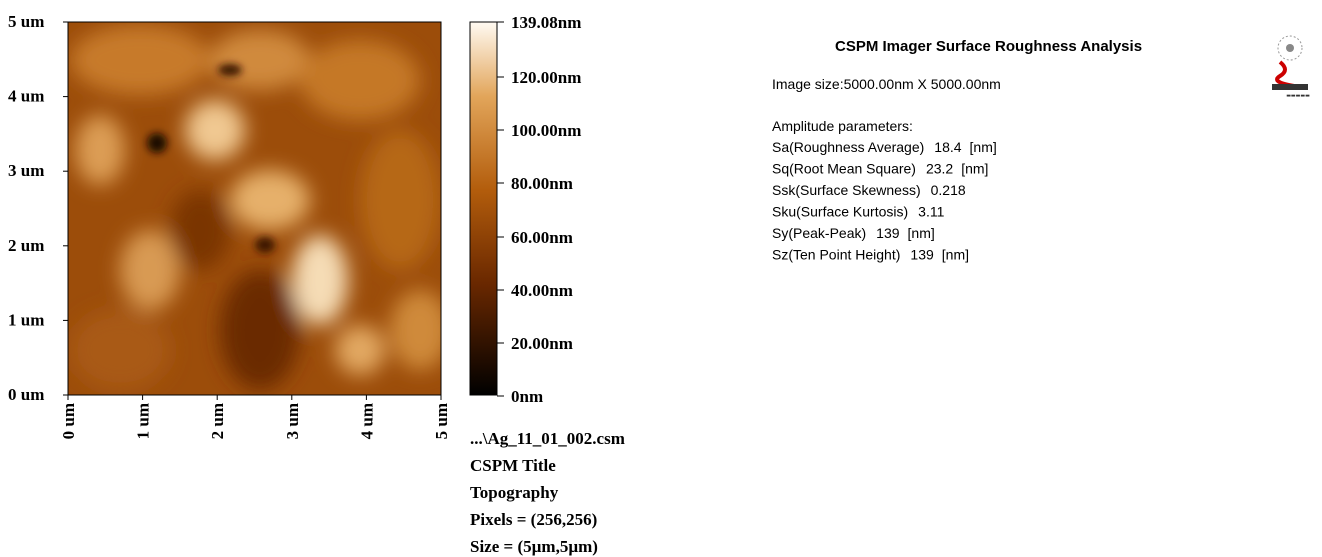 The height and width of the screenshot is (557, 1322). Describe the element at coordinates (546, 22) in the screenshot. I see `colorbar-label: 139.08nm` at that location.